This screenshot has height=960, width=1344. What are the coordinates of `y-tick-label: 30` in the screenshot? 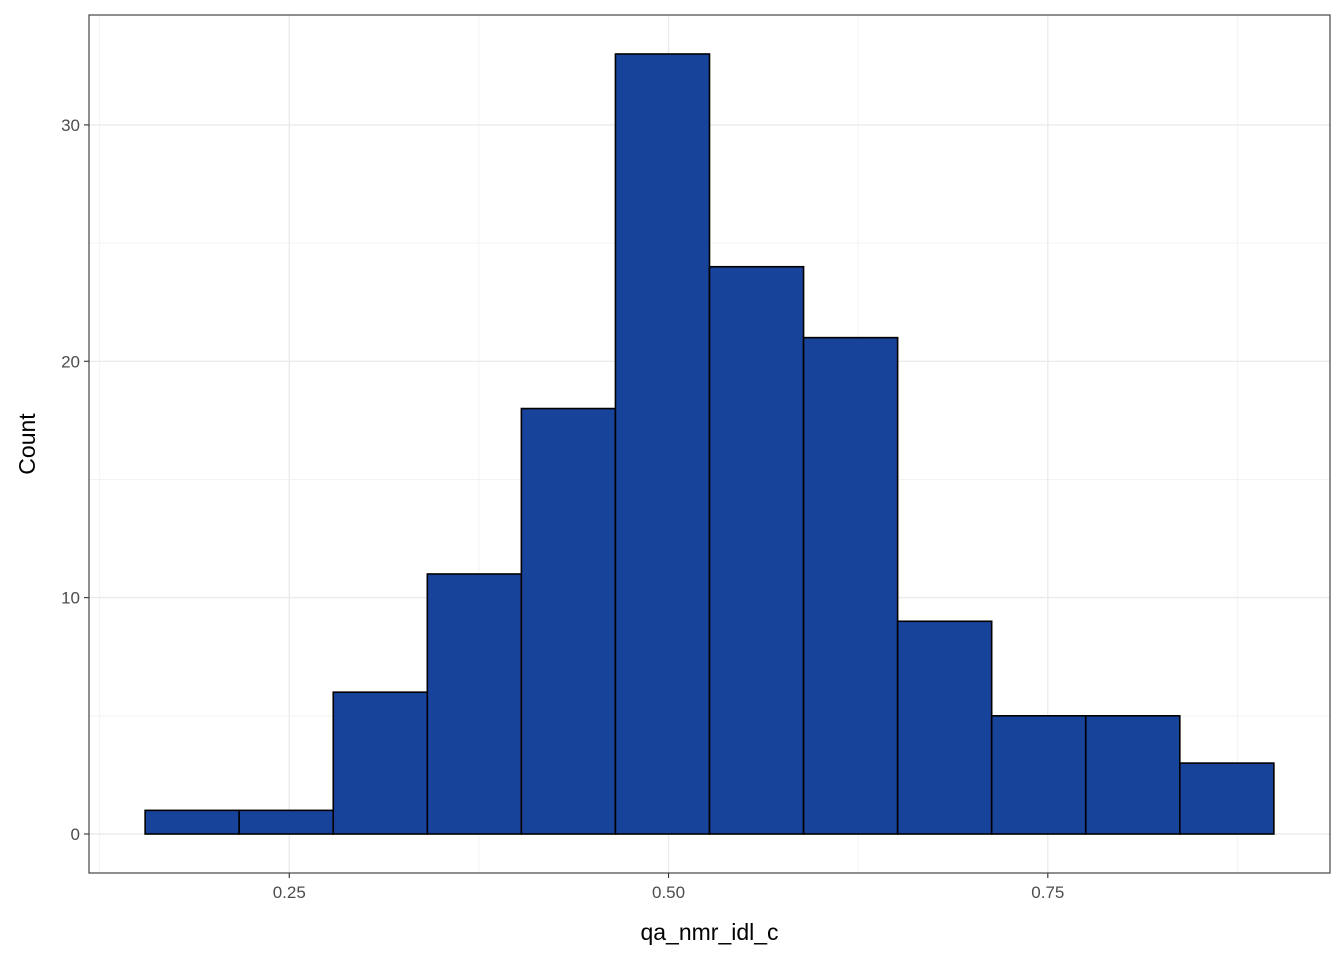 It's located at (70, 125).